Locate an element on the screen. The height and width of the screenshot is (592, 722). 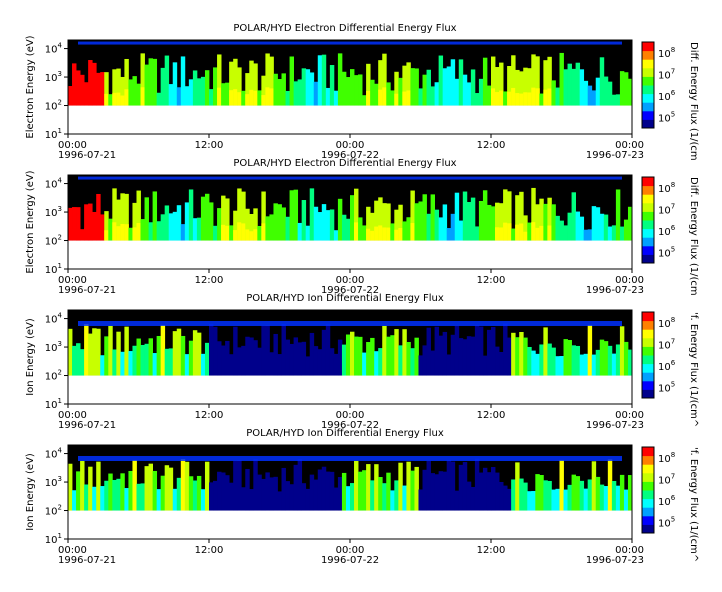
colorbar-tick-label: 10⁸ is located at coordinates (666, 53).